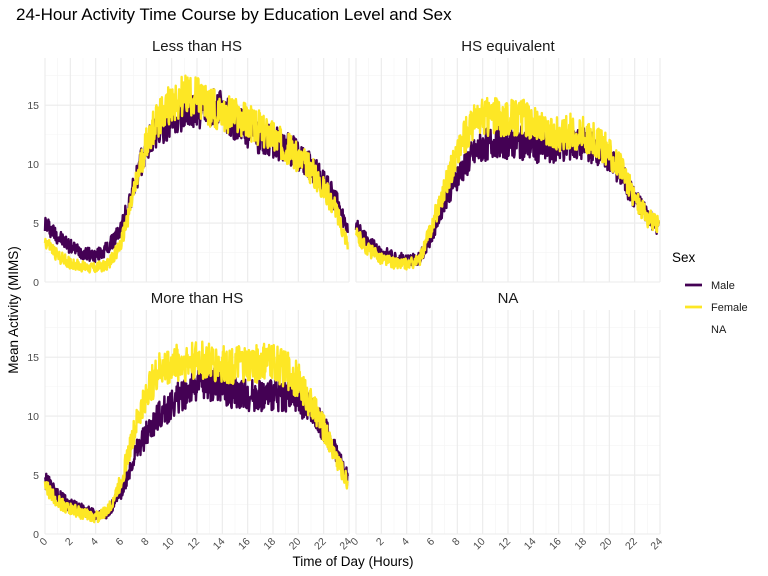 The height and width of the screenshot is (576, 768). Describe the element at coordinates (44, 542) in the screenshot. I see `x-tick-label: 0` at that location.